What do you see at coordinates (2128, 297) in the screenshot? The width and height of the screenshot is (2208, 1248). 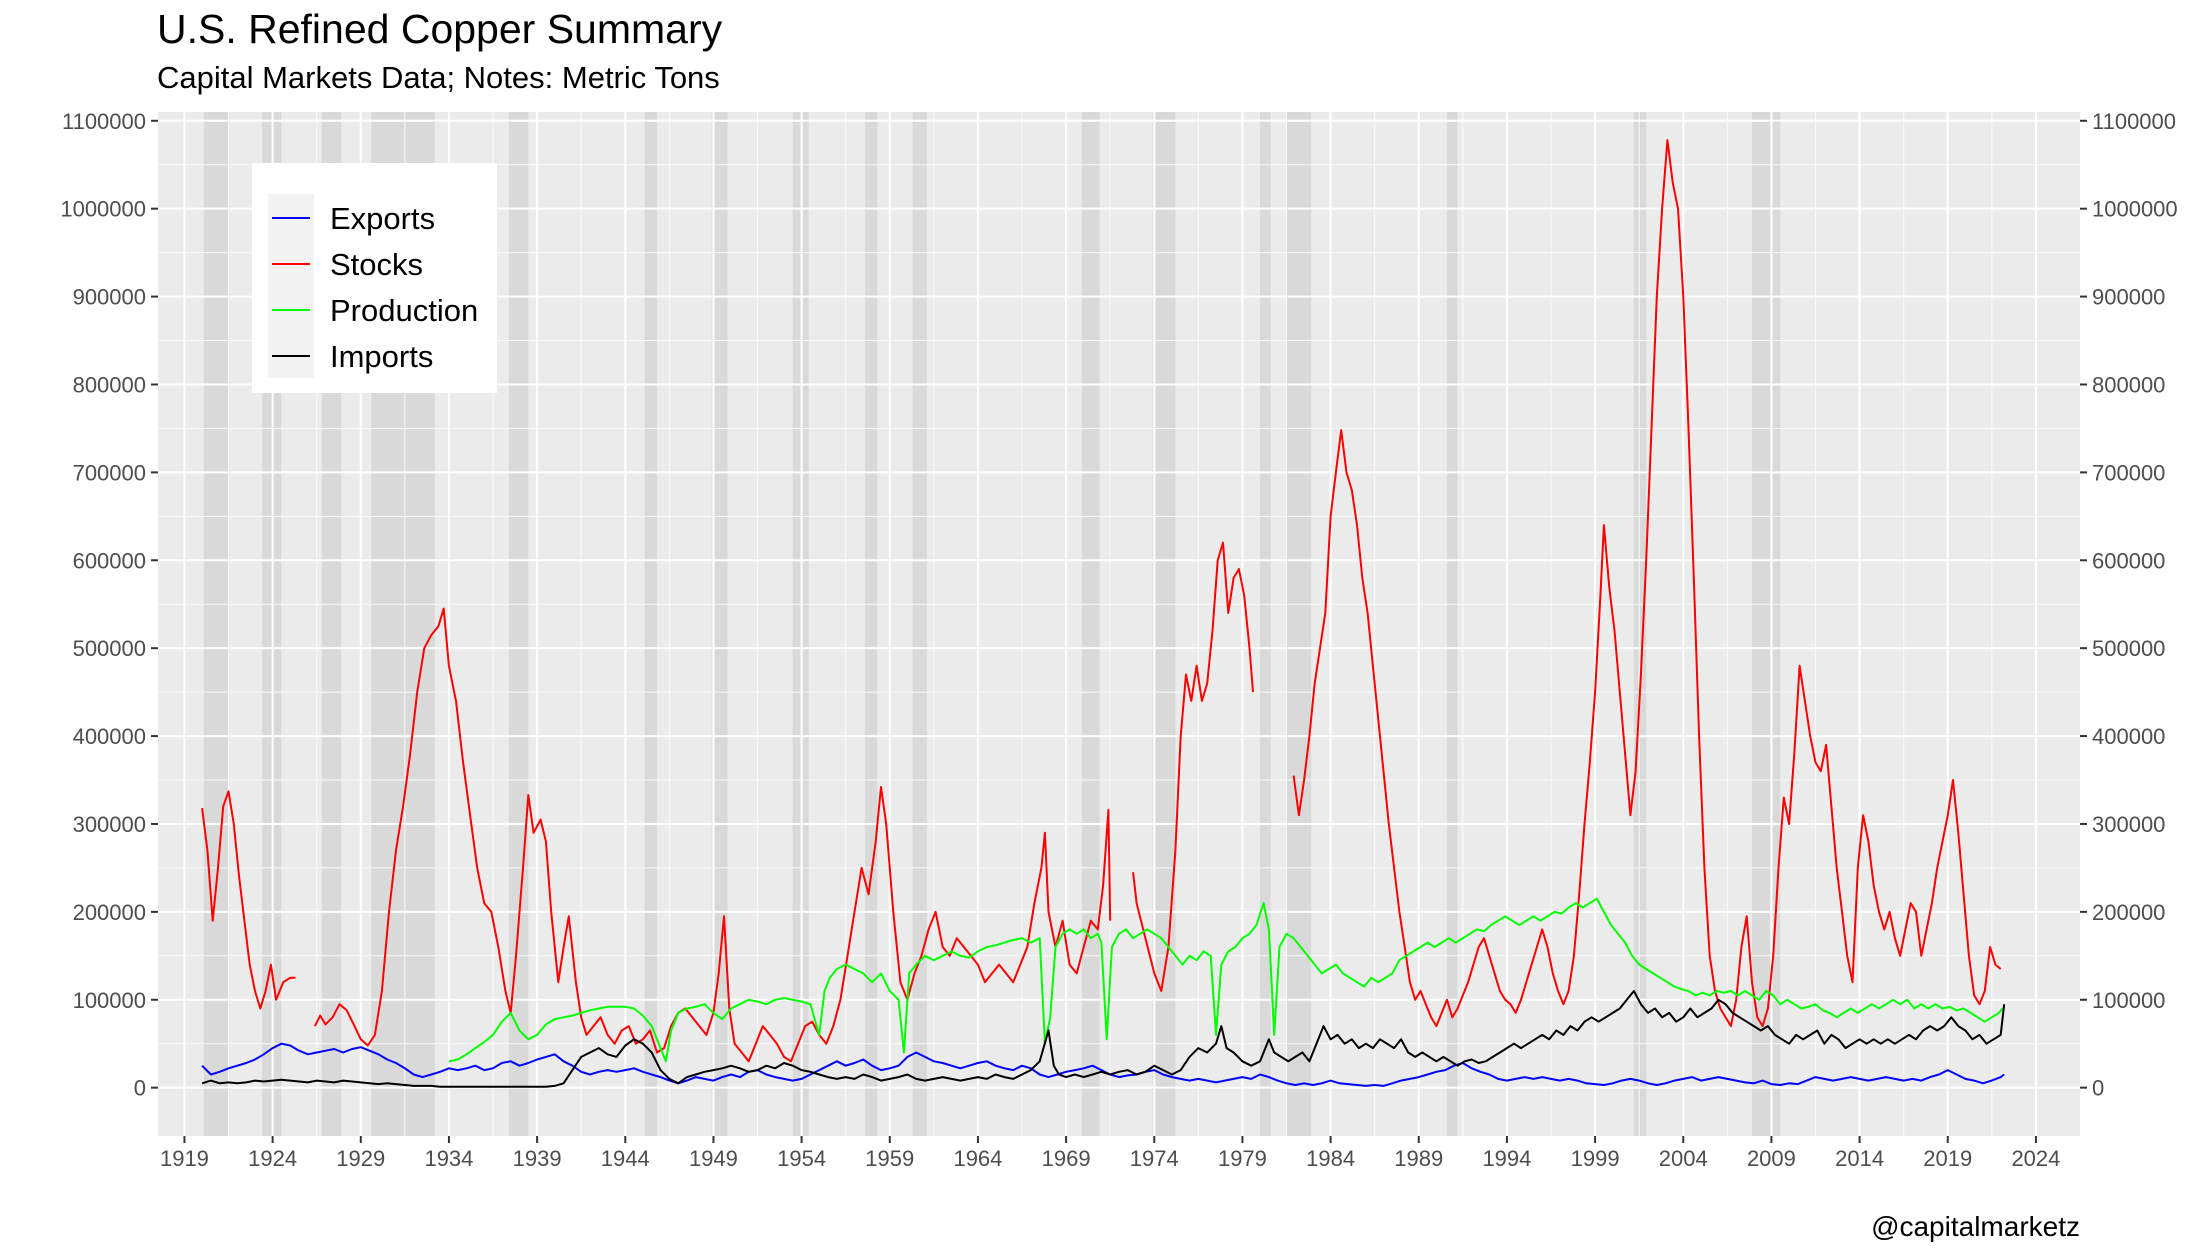 I see `y-tick-label-right: 900000` at bounding box center [2128, 297].